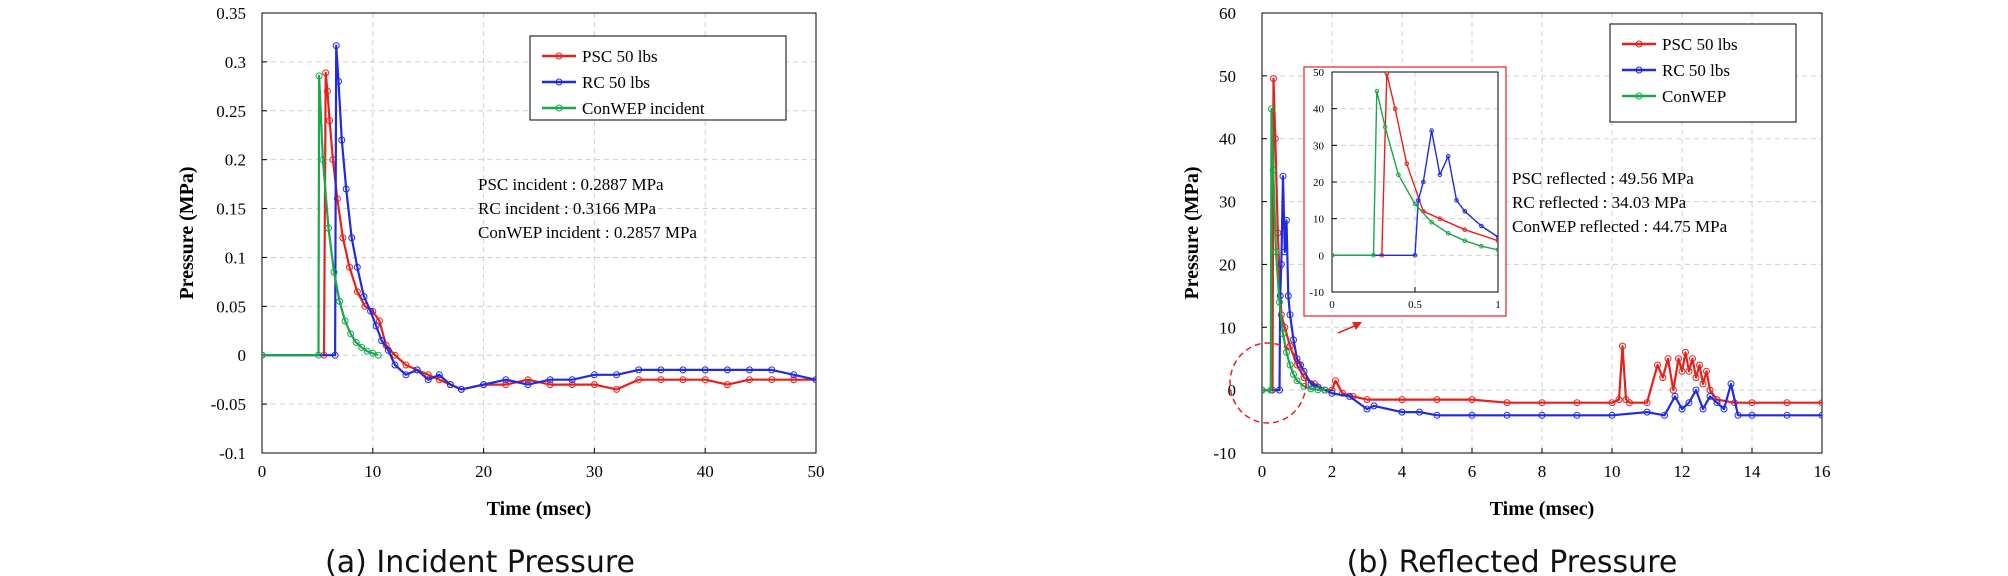 The width and height of the screenshot is (2008, 576). What do you see at coordinates (1227, 76) in the screenshot?
I see `y-tick-label: 50` at bounding box center [1227, 76].